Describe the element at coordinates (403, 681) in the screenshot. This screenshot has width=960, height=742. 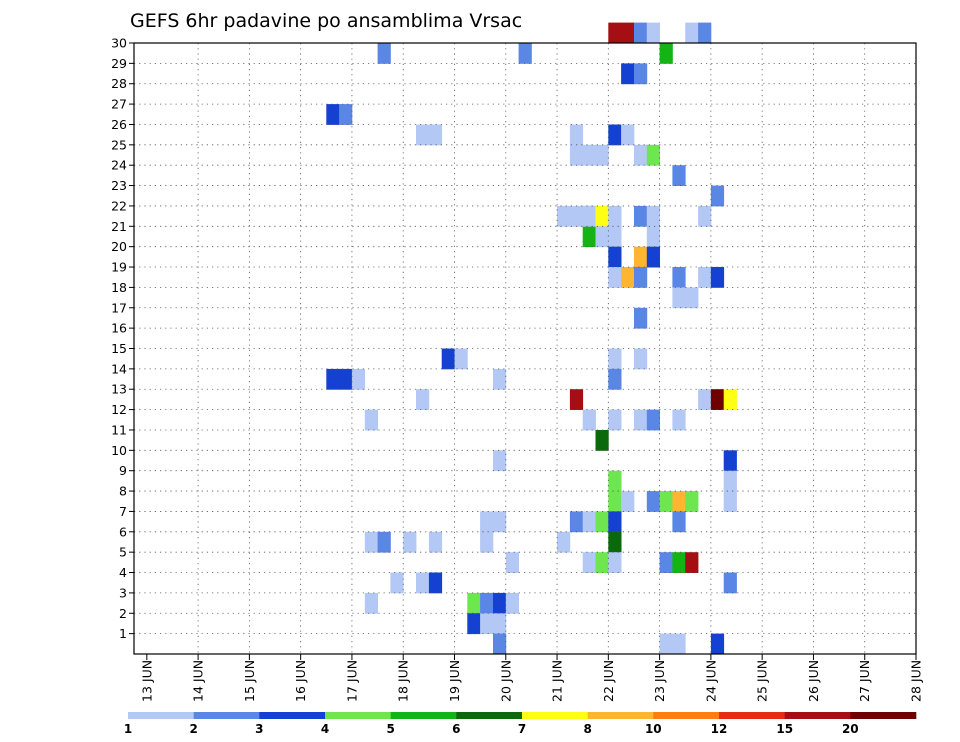
I see `x-tick-label: 18 JUN` at that location.